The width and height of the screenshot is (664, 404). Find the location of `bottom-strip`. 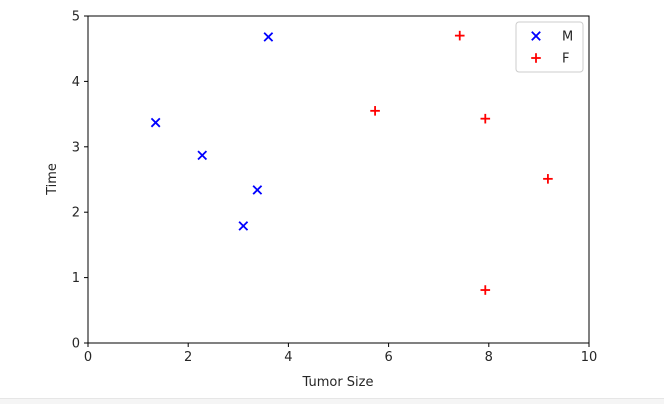

bottom-strip is located at coordinates (332, 401).